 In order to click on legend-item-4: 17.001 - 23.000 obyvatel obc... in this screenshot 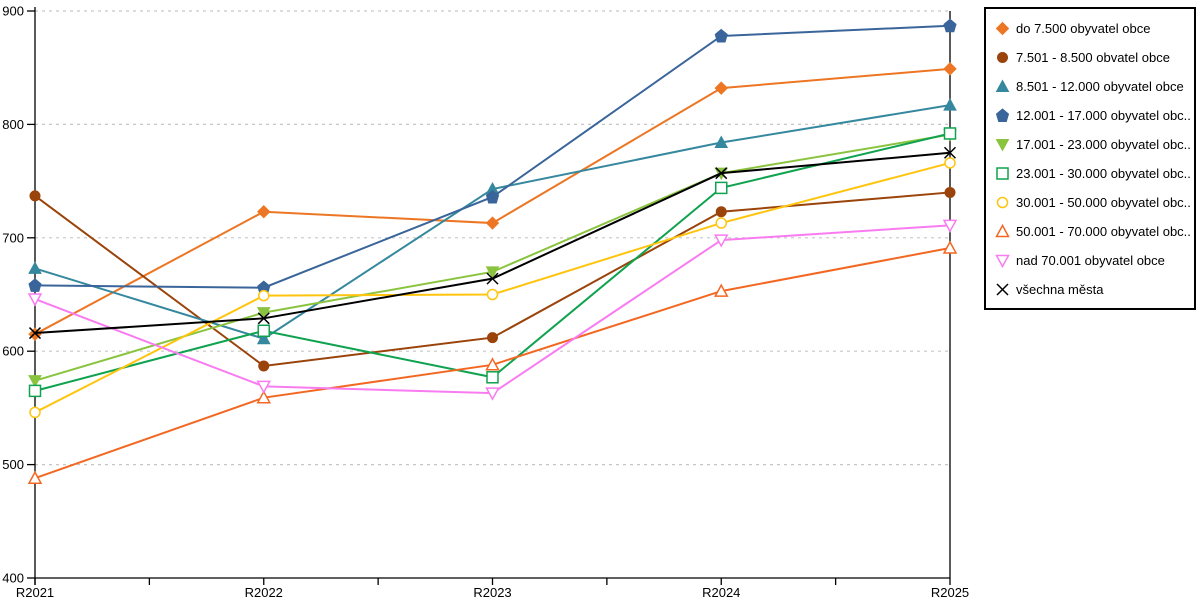, I will do `click(1092, 144)`.